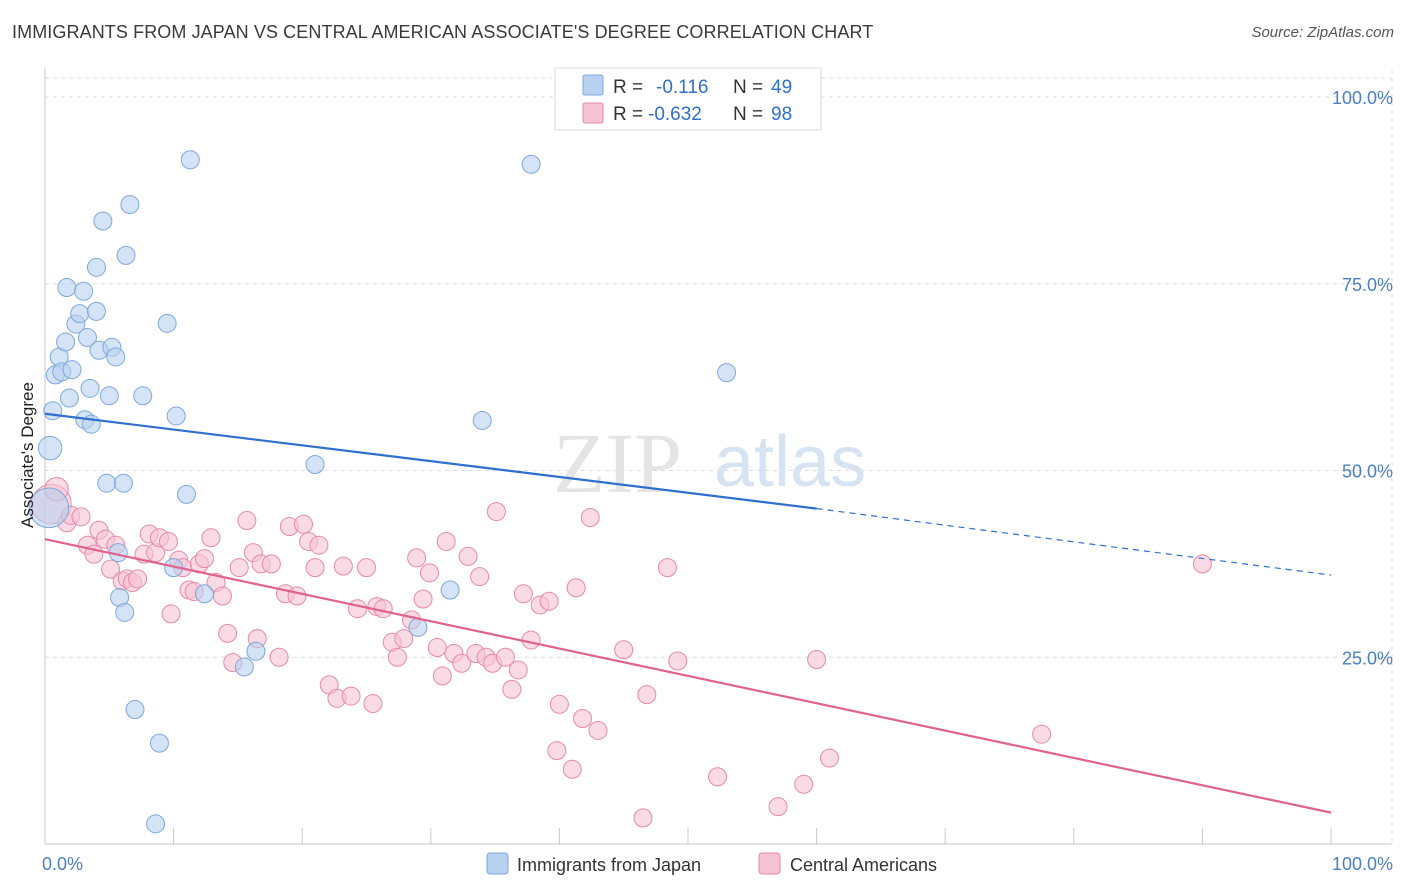 This screenshot has height=892, width=1406. Describe the element at coordinates (688, 99) in the screenshot. I see `correlation-legend: R = -0.116 N = 49 R = -0.632 N = 98` at that location.